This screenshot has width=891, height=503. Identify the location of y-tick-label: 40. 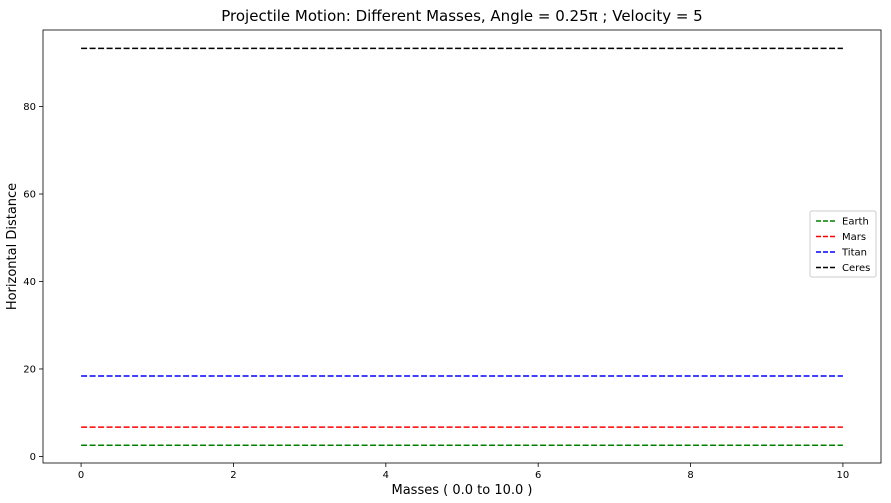
(29, 282).